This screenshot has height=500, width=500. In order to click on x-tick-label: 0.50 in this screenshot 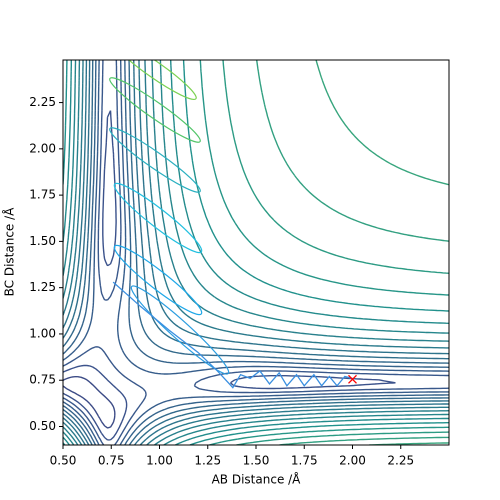, I will do `click(63, 461)`.